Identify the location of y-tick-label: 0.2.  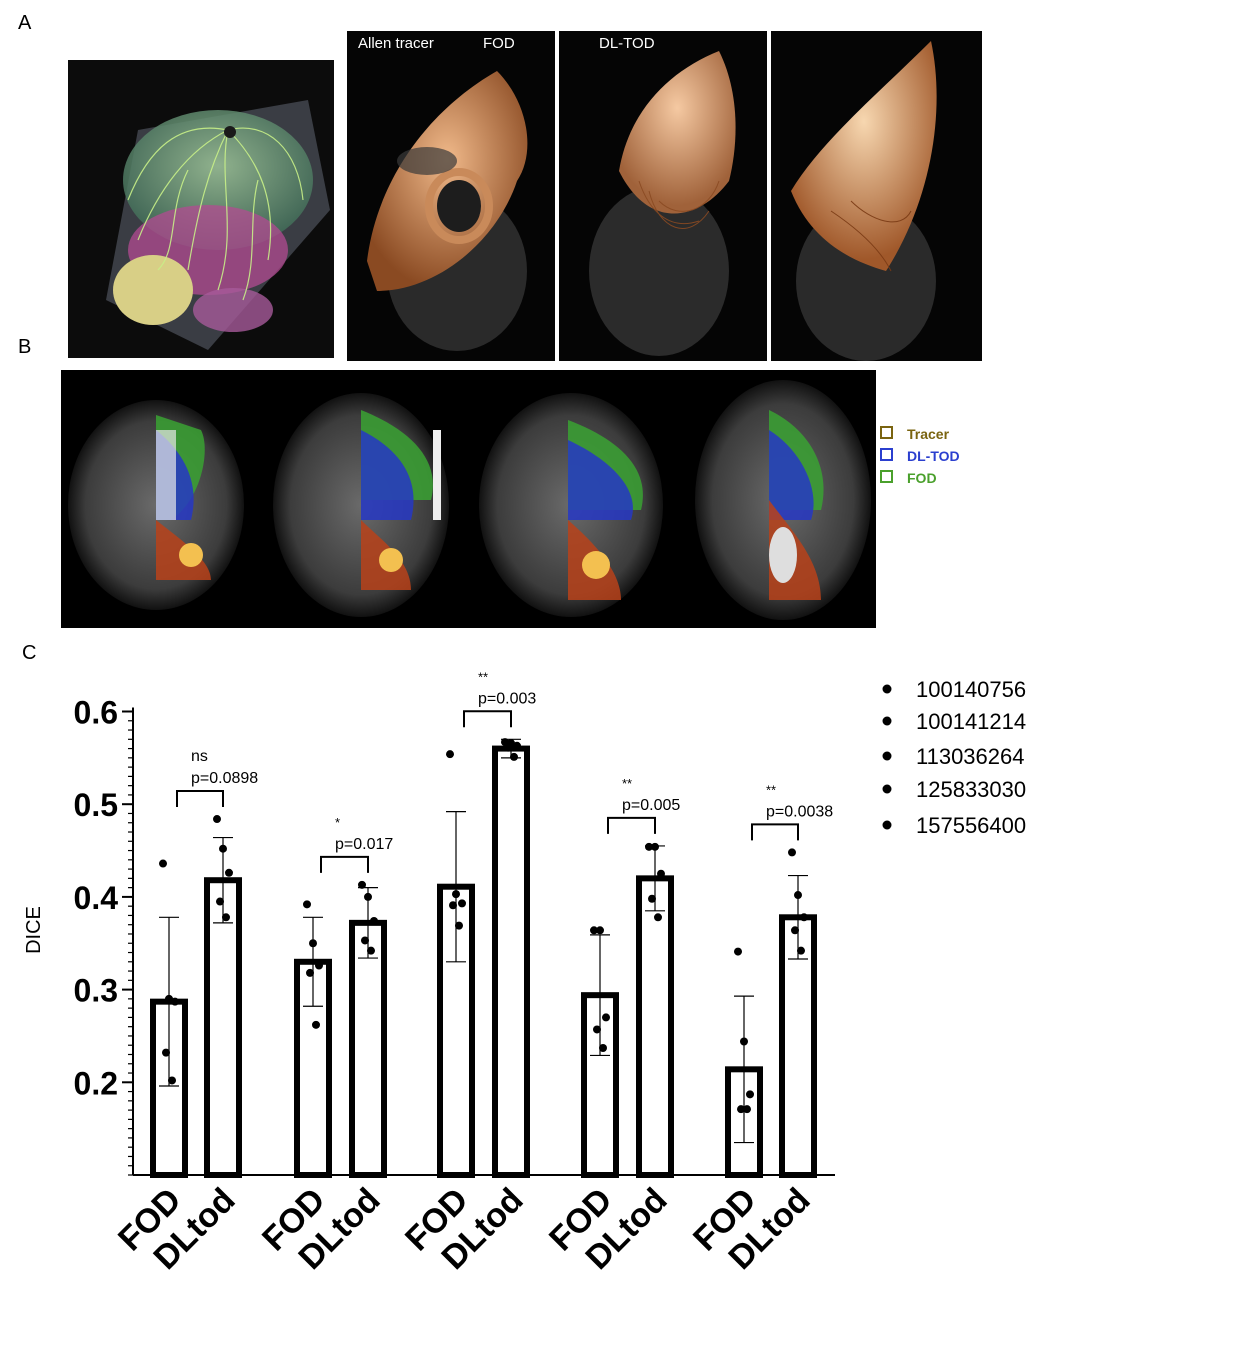
(96, 1083).